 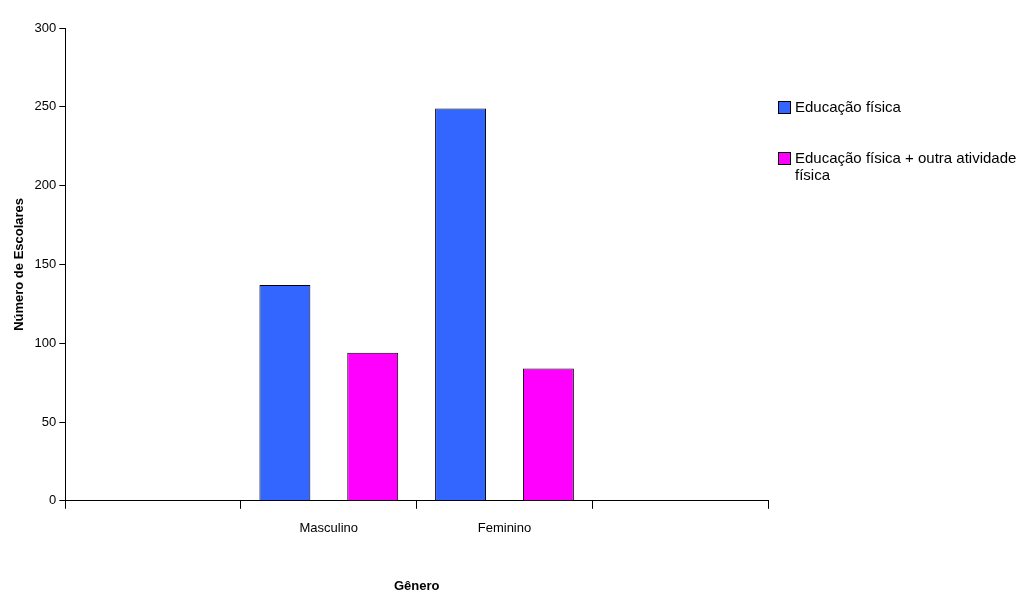 I want to click on y-tick-label: 0, so click(x=53, y=500).